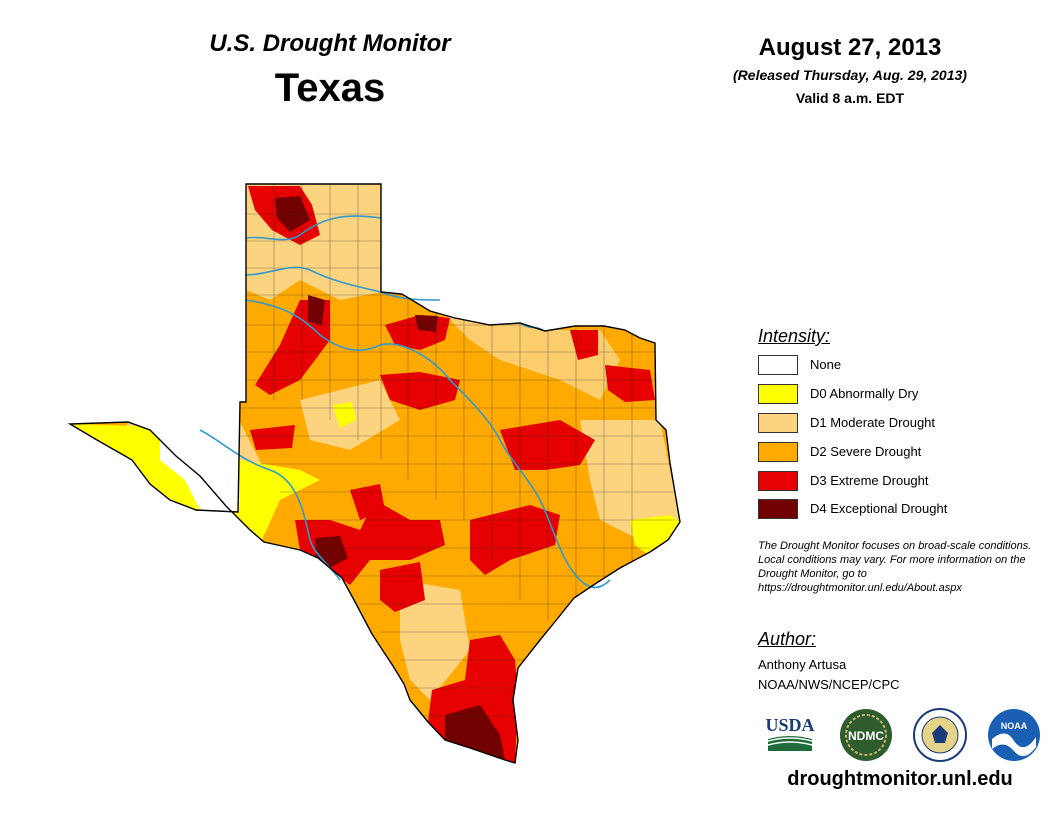 The height and width of the screenshot is (816, 1056). What do you see at coordinates (850, 47) in the screenshot?
I see `map-date: August 27, 2013` at bounding box center [850, 47].